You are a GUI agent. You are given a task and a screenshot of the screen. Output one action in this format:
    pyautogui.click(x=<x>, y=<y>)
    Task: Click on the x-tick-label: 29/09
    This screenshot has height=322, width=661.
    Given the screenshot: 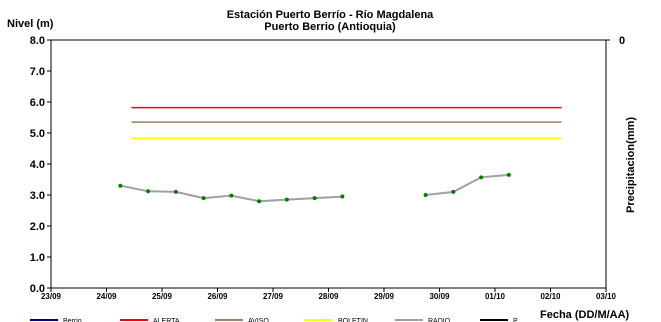 What is the action you would take?
    pyautogui.click(x=384, y=296)
    